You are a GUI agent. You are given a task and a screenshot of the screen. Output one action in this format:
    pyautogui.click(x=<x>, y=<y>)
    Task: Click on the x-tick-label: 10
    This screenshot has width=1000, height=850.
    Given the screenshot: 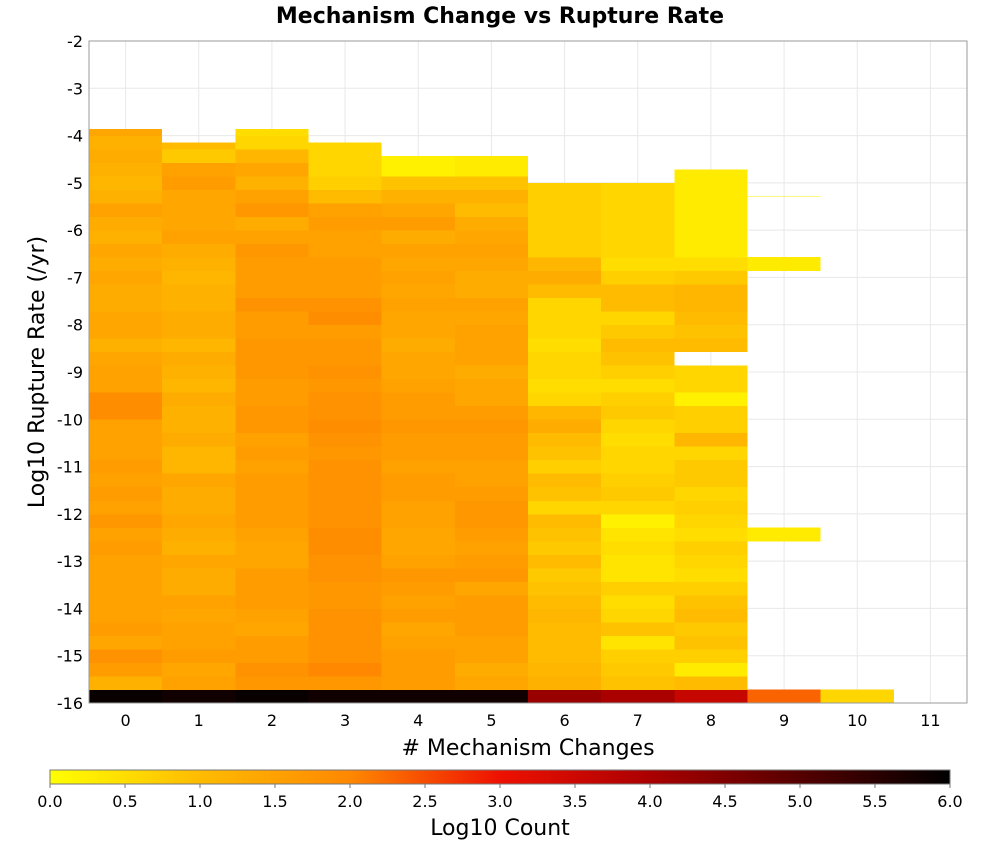 What is the action you would take?
    pyautogui.click(x=857, y=720)
    